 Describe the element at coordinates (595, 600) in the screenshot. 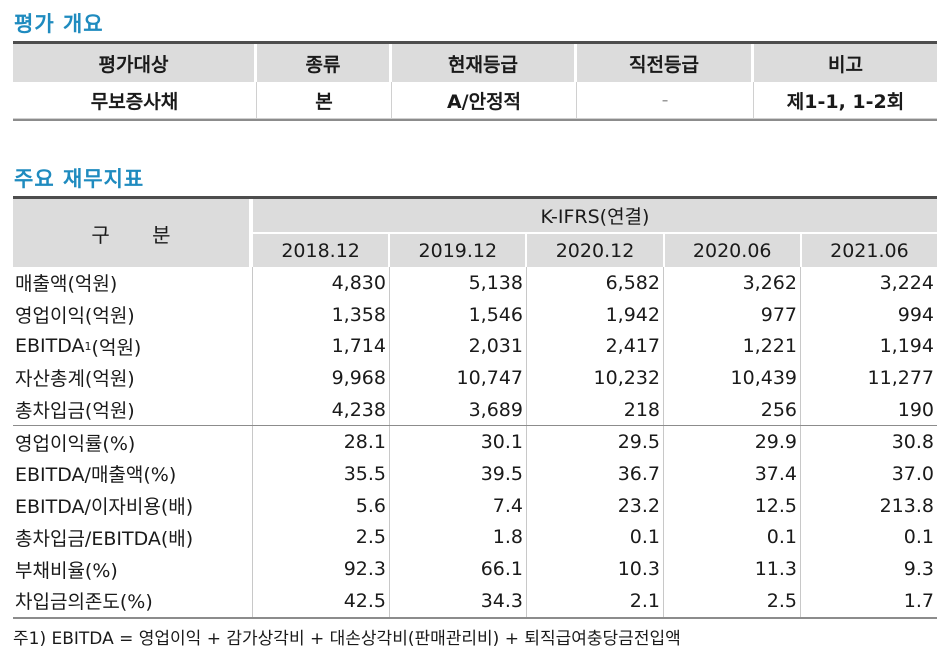

I see `value-cell: 2.1` at that location.